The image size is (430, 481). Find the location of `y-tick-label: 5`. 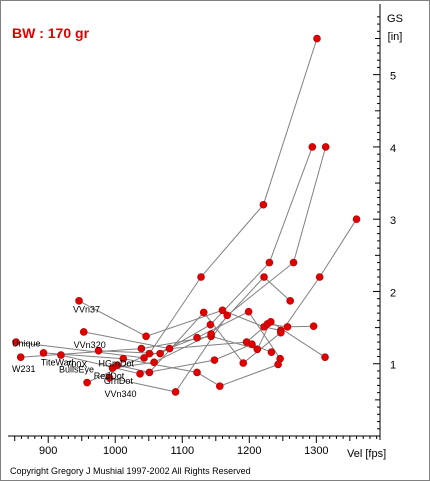

y-tick-label: 5 is located at coordinates (393, 77).